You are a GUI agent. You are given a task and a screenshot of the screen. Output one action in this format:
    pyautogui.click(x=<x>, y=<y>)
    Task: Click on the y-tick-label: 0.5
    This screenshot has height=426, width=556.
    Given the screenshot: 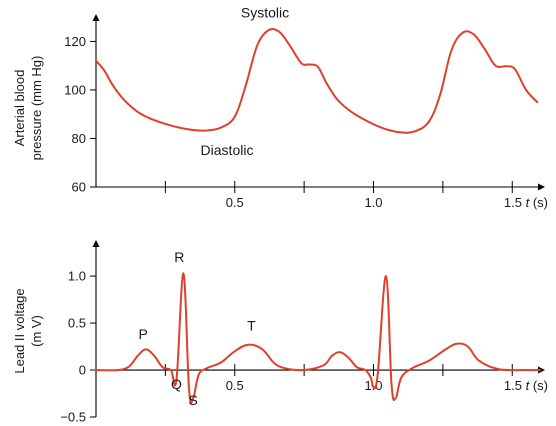 What is the action you would take?
    pyautogui.click(x=77, y=323)
    